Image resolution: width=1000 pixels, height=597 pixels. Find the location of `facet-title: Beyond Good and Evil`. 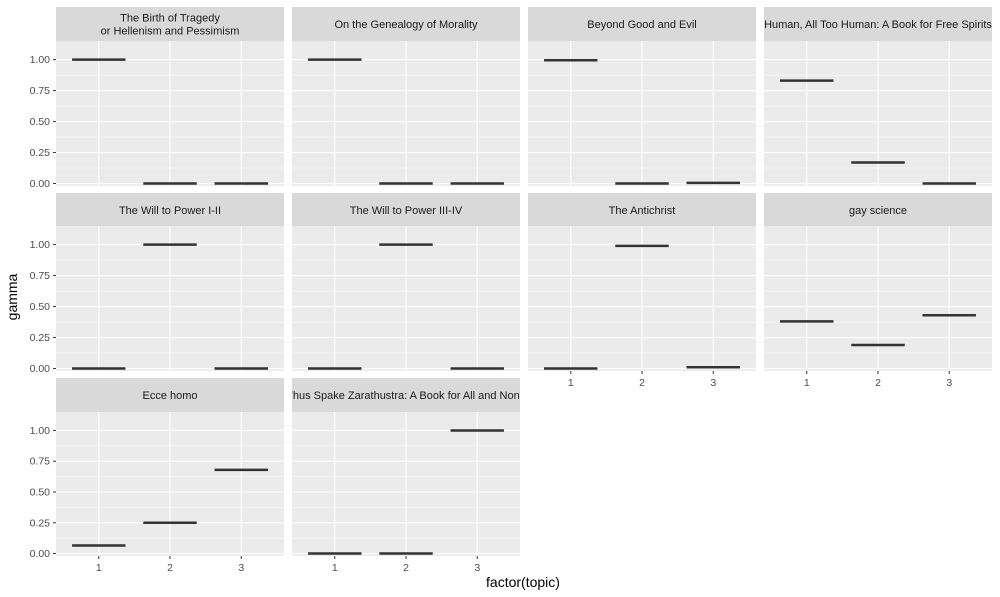

facet-title: Beyond Good and Evil is located at coordinates (641, 25).